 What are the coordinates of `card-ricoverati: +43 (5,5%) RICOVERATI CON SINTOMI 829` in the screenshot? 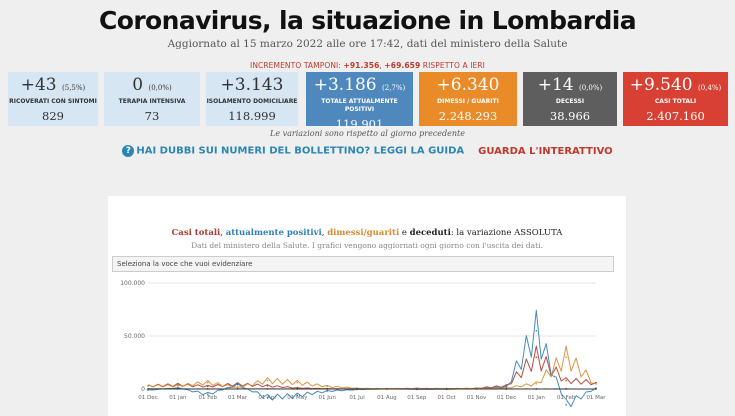 It's located at (53, 99).